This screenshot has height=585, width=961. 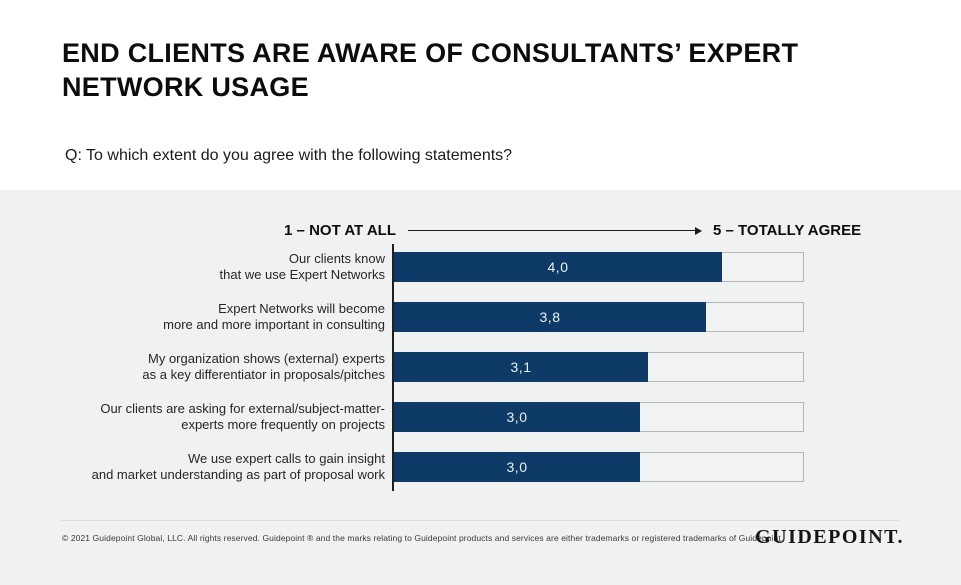 What do you see at coordinates (555, 231) in the screenshot?
I see `scale-arrow` at bounding box center [555, 231].